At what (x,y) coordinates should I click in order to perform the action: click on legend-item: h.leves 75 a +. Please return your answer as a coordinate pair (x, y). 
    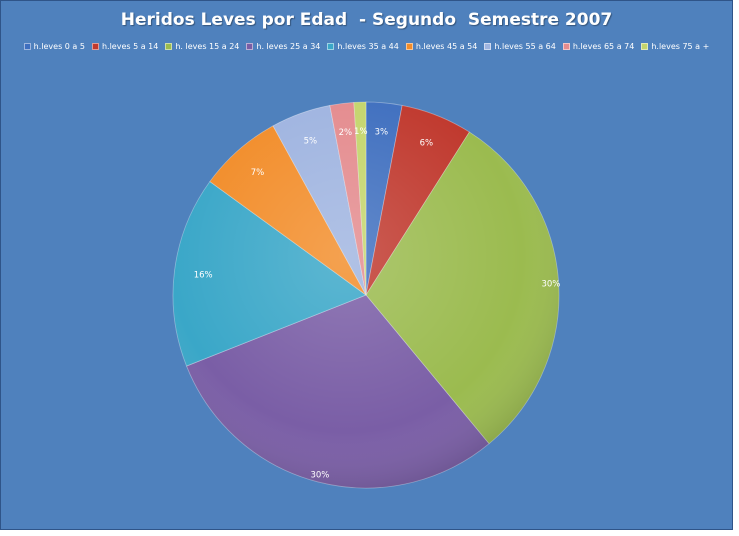
    Looking at the image, I should click on (675, 46).